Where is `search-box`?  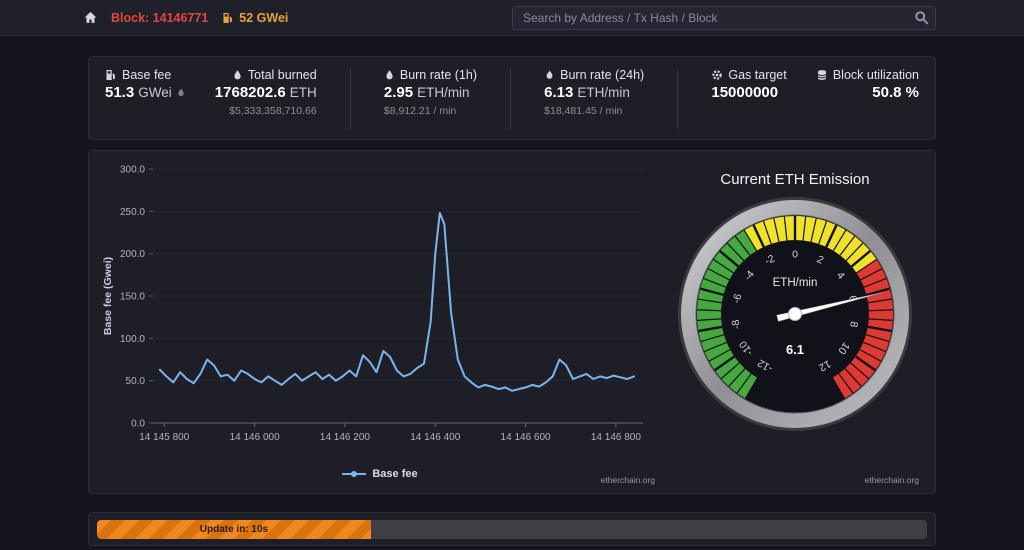
search-box is located at coordinates (724, 17).